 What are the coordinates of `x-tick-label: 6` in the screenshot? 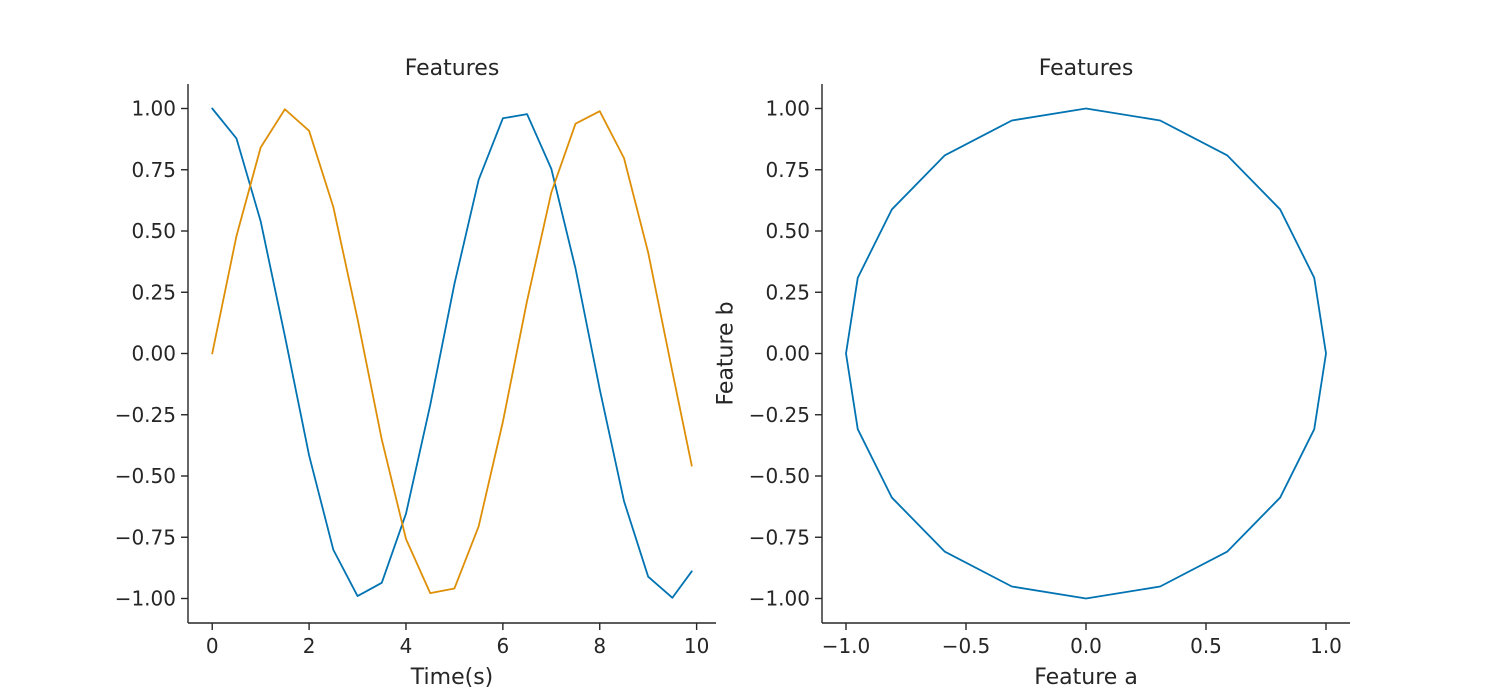 It's located at (502, 646).